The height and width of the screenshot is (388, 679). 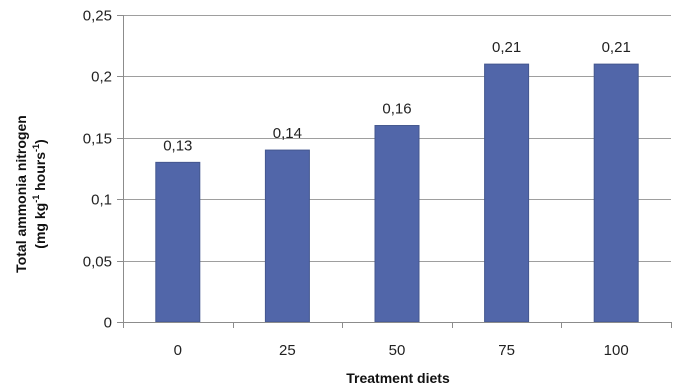 I want to click on data-label-25: 0,14, so click(x=287, y=133).